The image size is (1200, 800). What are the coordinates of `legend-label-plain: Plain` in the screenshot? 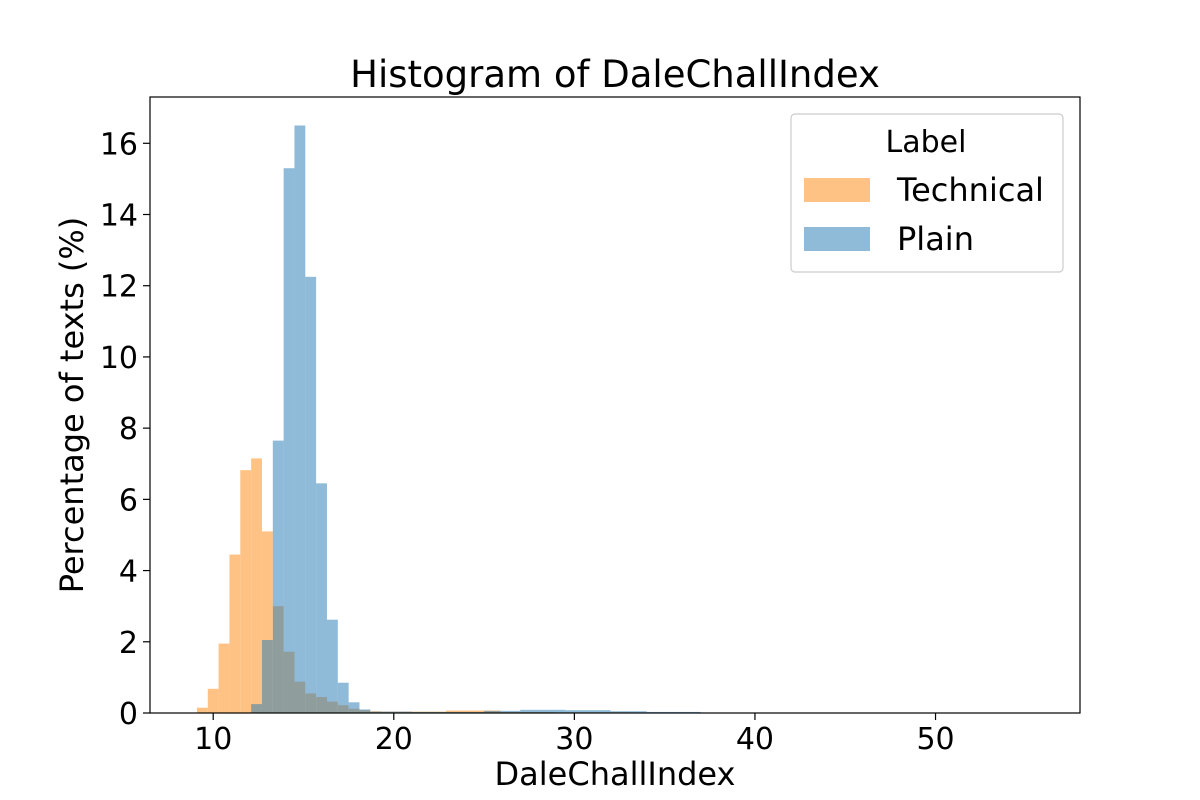 It's located at (935, 239).